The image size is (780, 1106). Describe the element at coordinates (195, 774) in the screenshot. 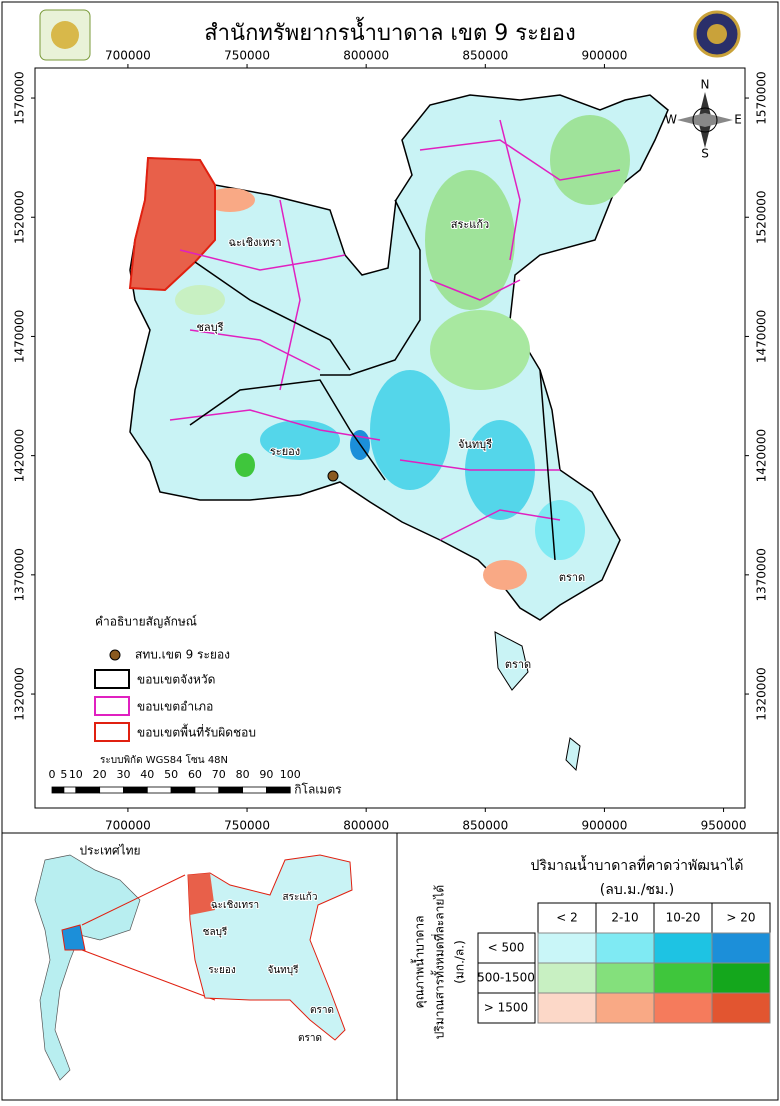

I see `scale-label: 60` at that location.